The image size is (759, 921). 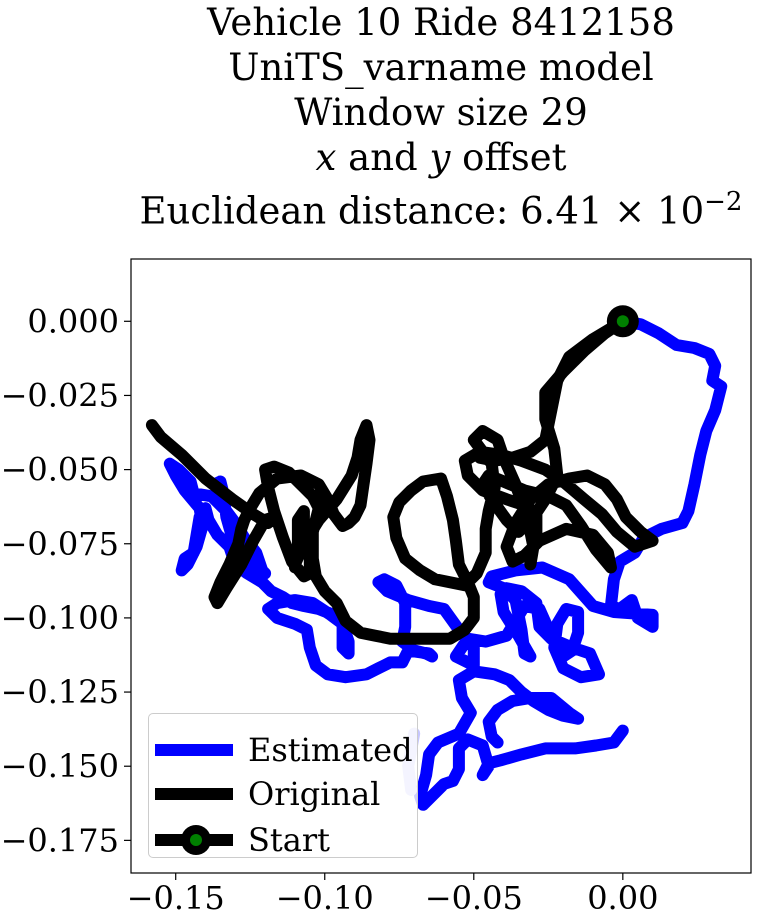 What do you see at coordinates (325, 898) in the screenshot?
I see `x-tick-label: −0.10` at bounding box center [325, 898].